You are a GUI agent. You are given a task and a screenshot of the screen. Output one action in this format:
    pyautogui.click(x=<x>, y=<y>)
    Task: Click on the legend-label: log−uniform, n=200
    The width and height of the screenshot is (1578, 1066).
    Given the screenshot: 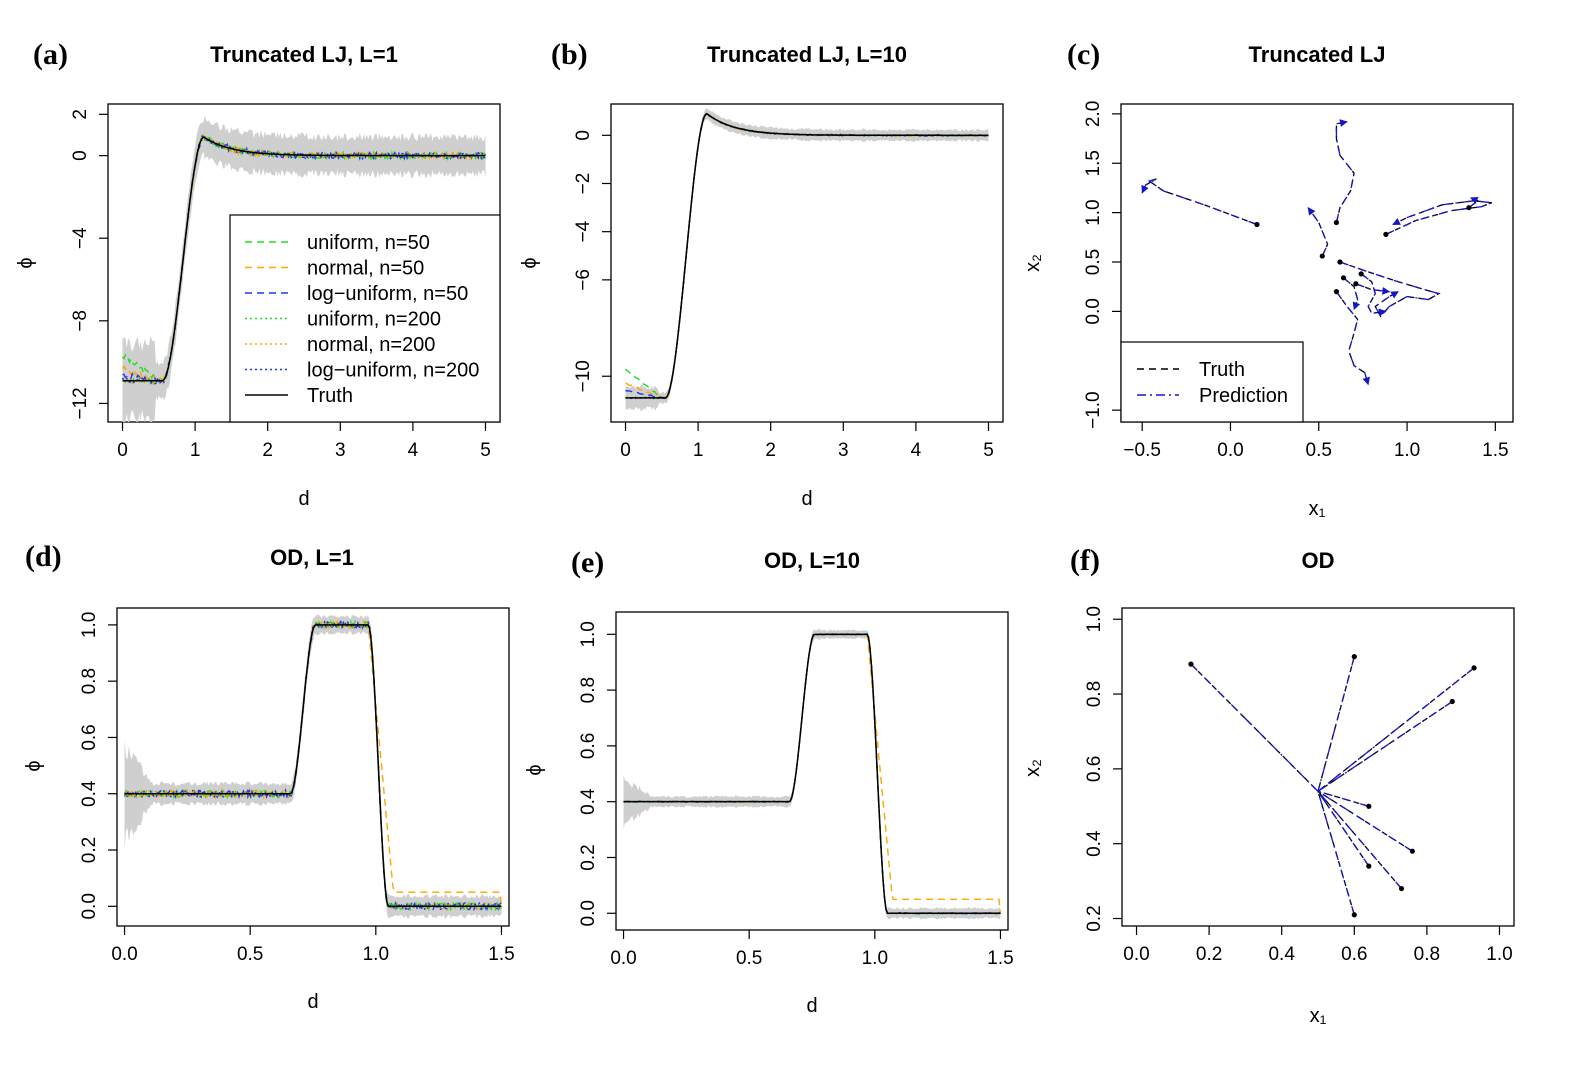 What is the action you would take?
    pyautogui.click(x=393, y=371)
    